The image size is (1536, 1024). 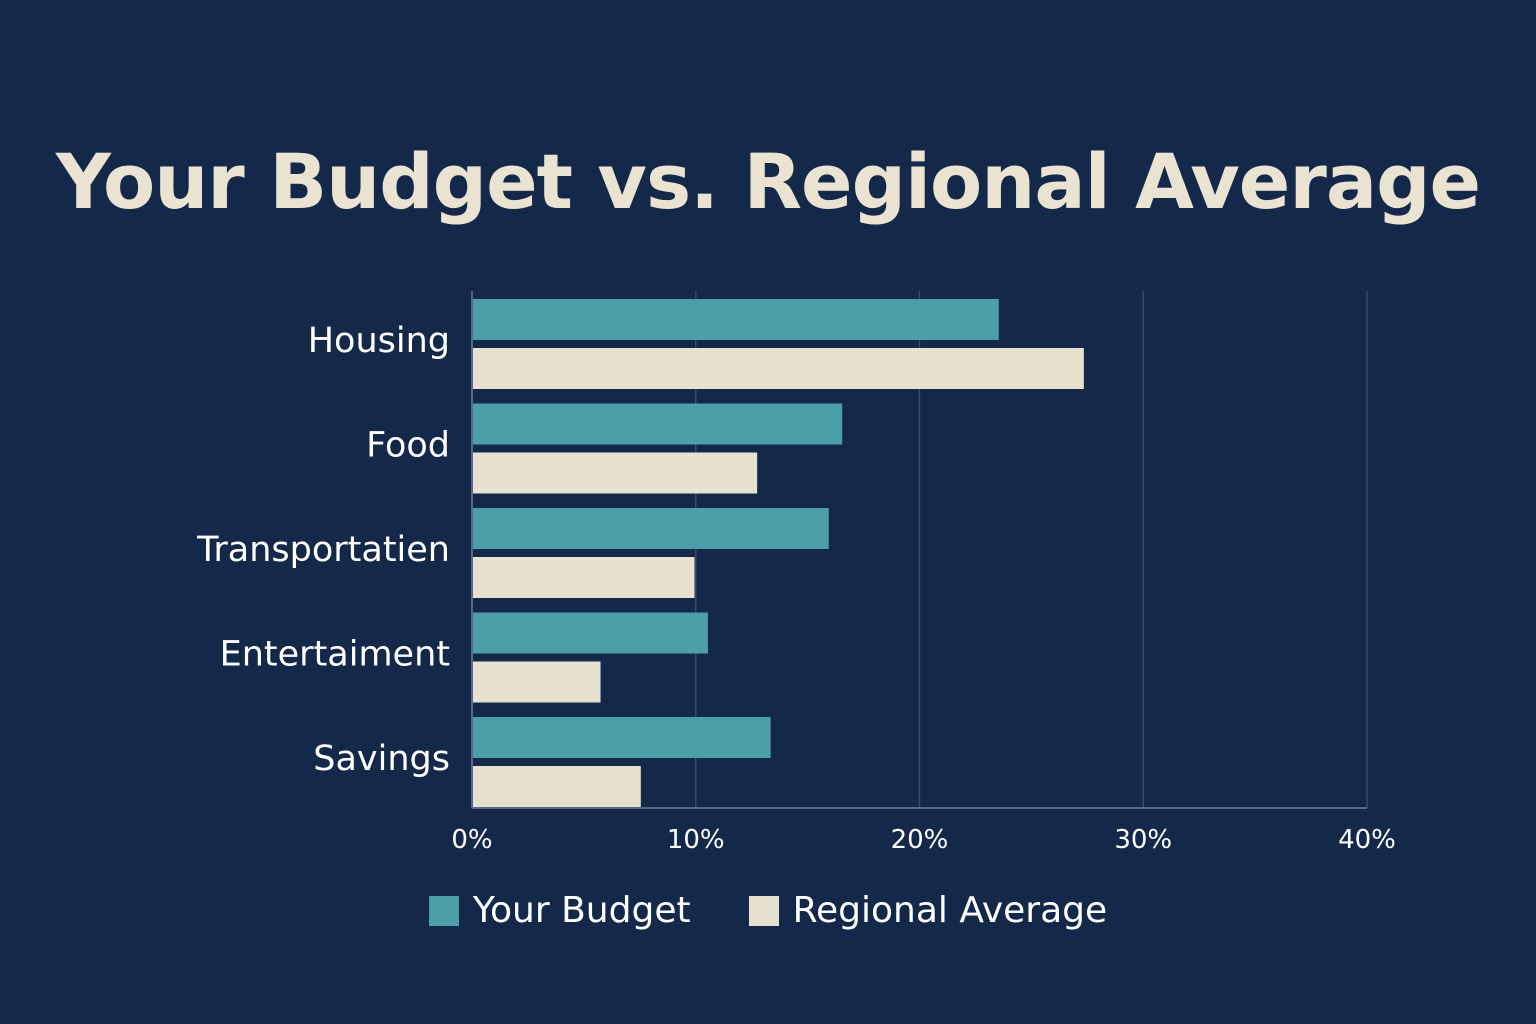 What do you see at coordinates (557, 786) in the screenshot?
I see `bar-savings-regional-average` at bounding box center [557, 786].